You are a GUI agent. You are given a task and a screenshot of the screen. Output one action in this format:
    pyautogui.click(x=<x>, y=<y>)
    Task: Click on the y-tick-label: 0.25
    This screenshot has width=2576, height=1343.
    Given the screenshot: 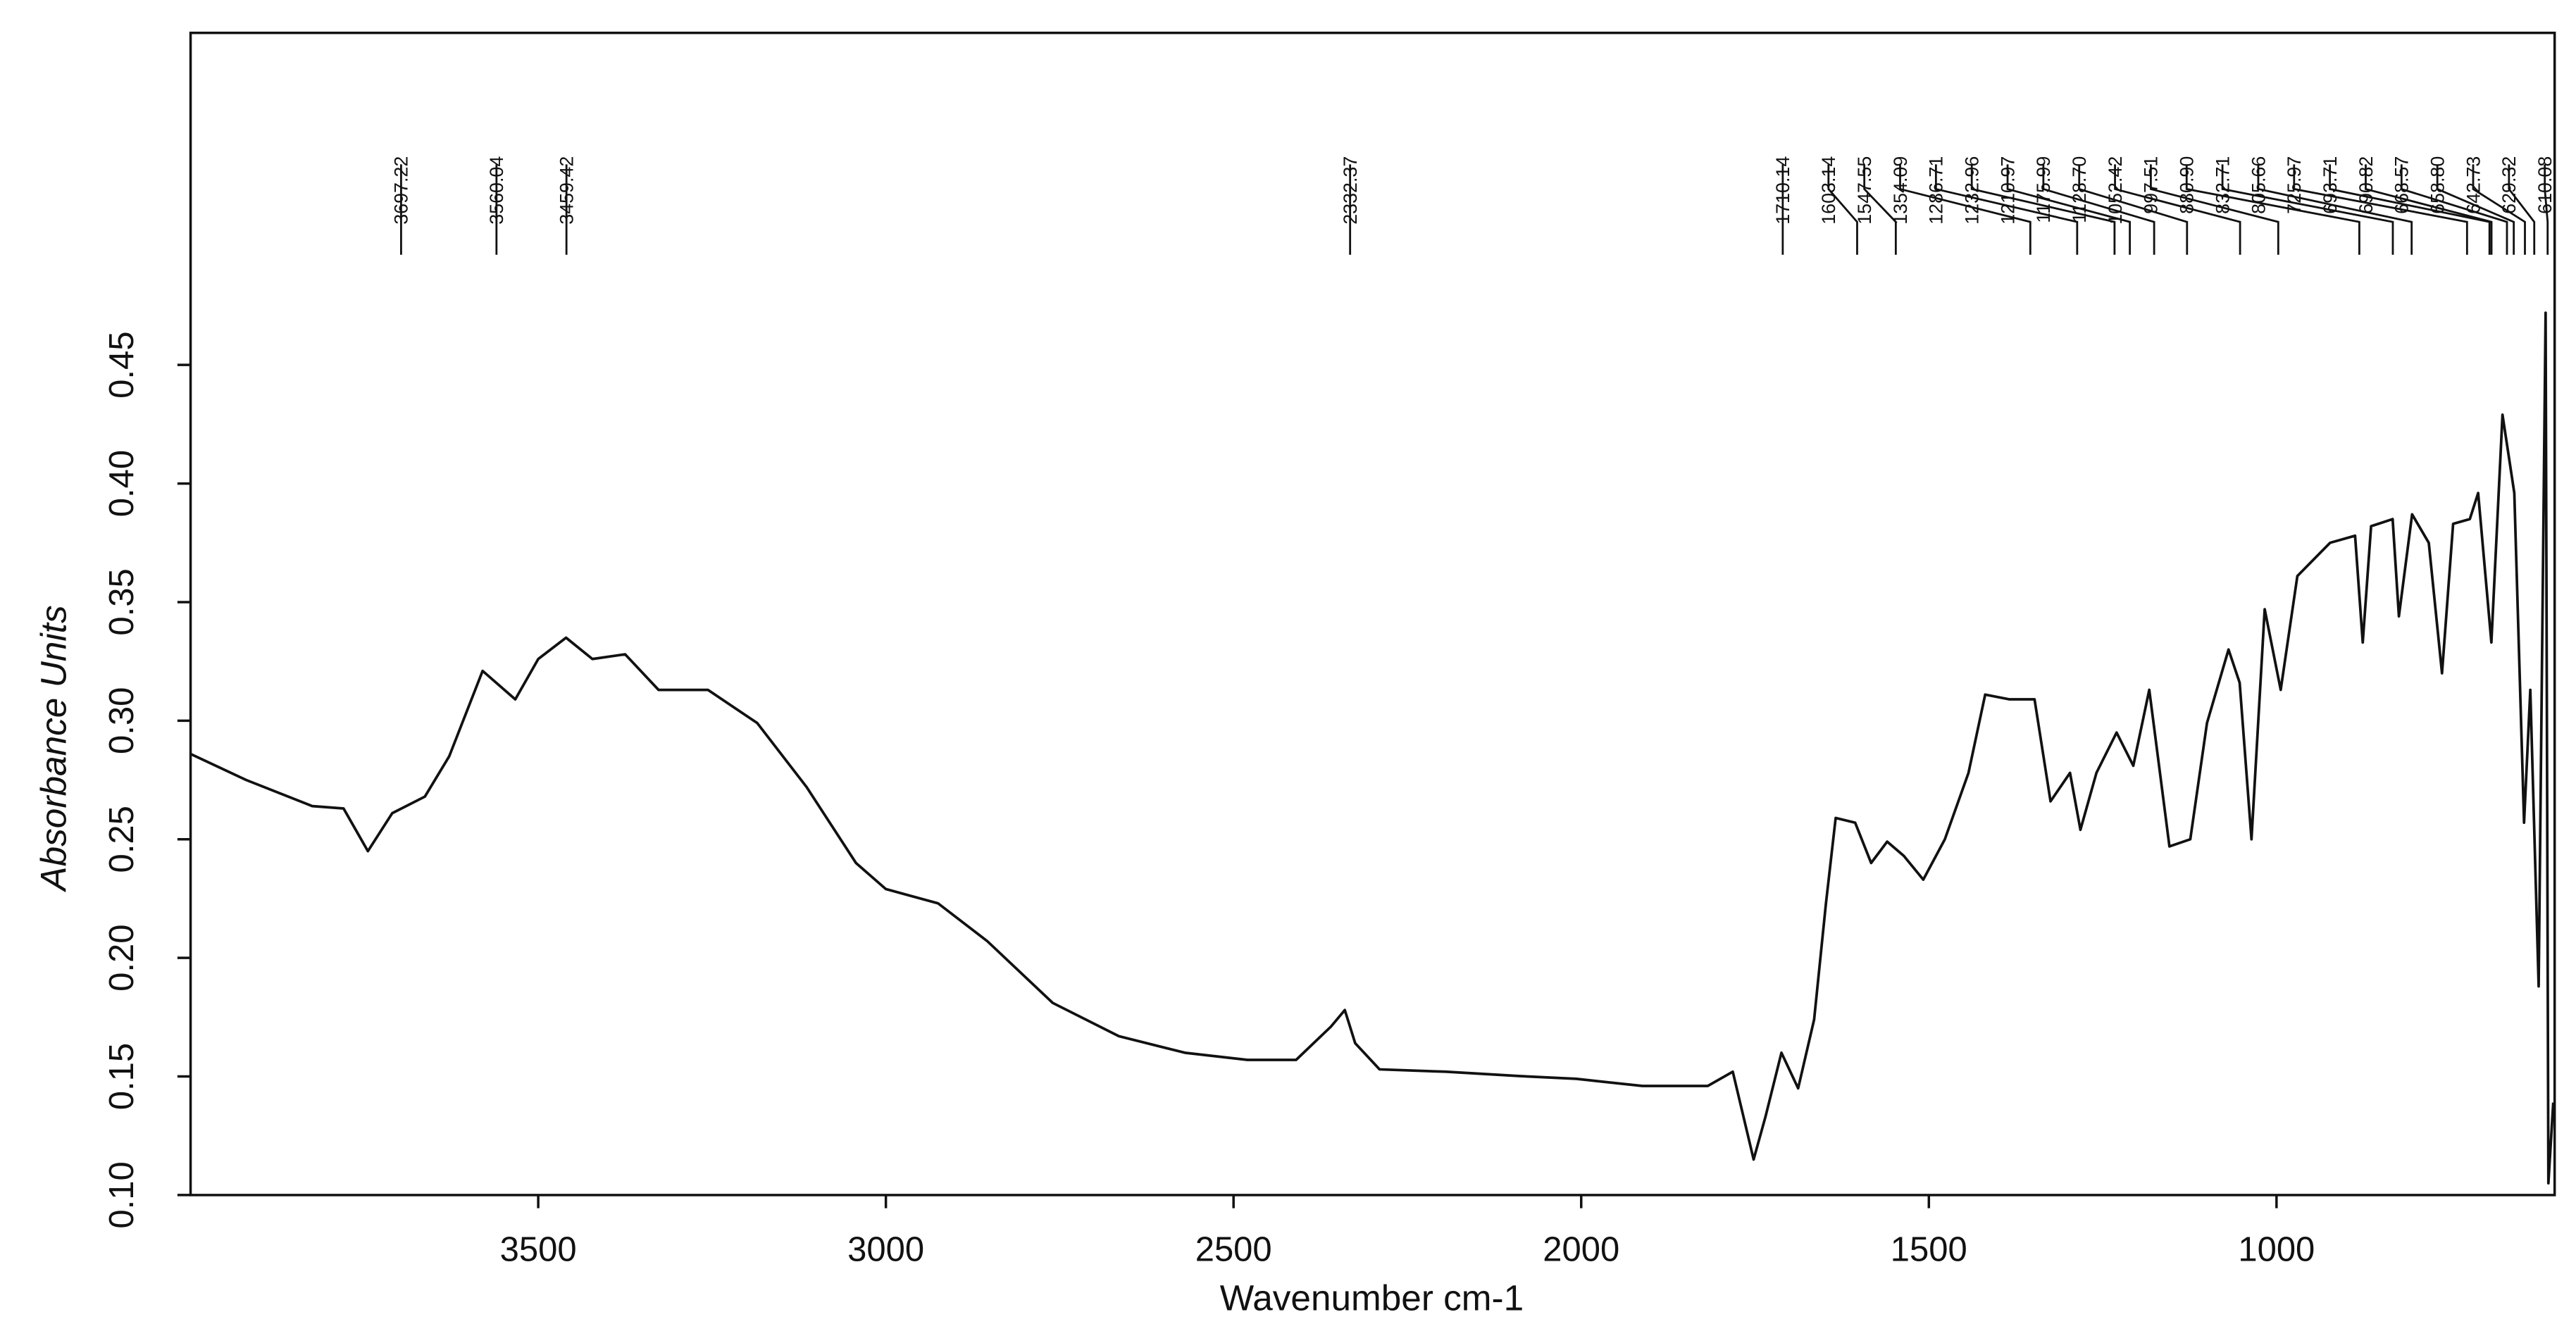 What is the action you would take?
    pyautogui.click(x=122, y=839)
    